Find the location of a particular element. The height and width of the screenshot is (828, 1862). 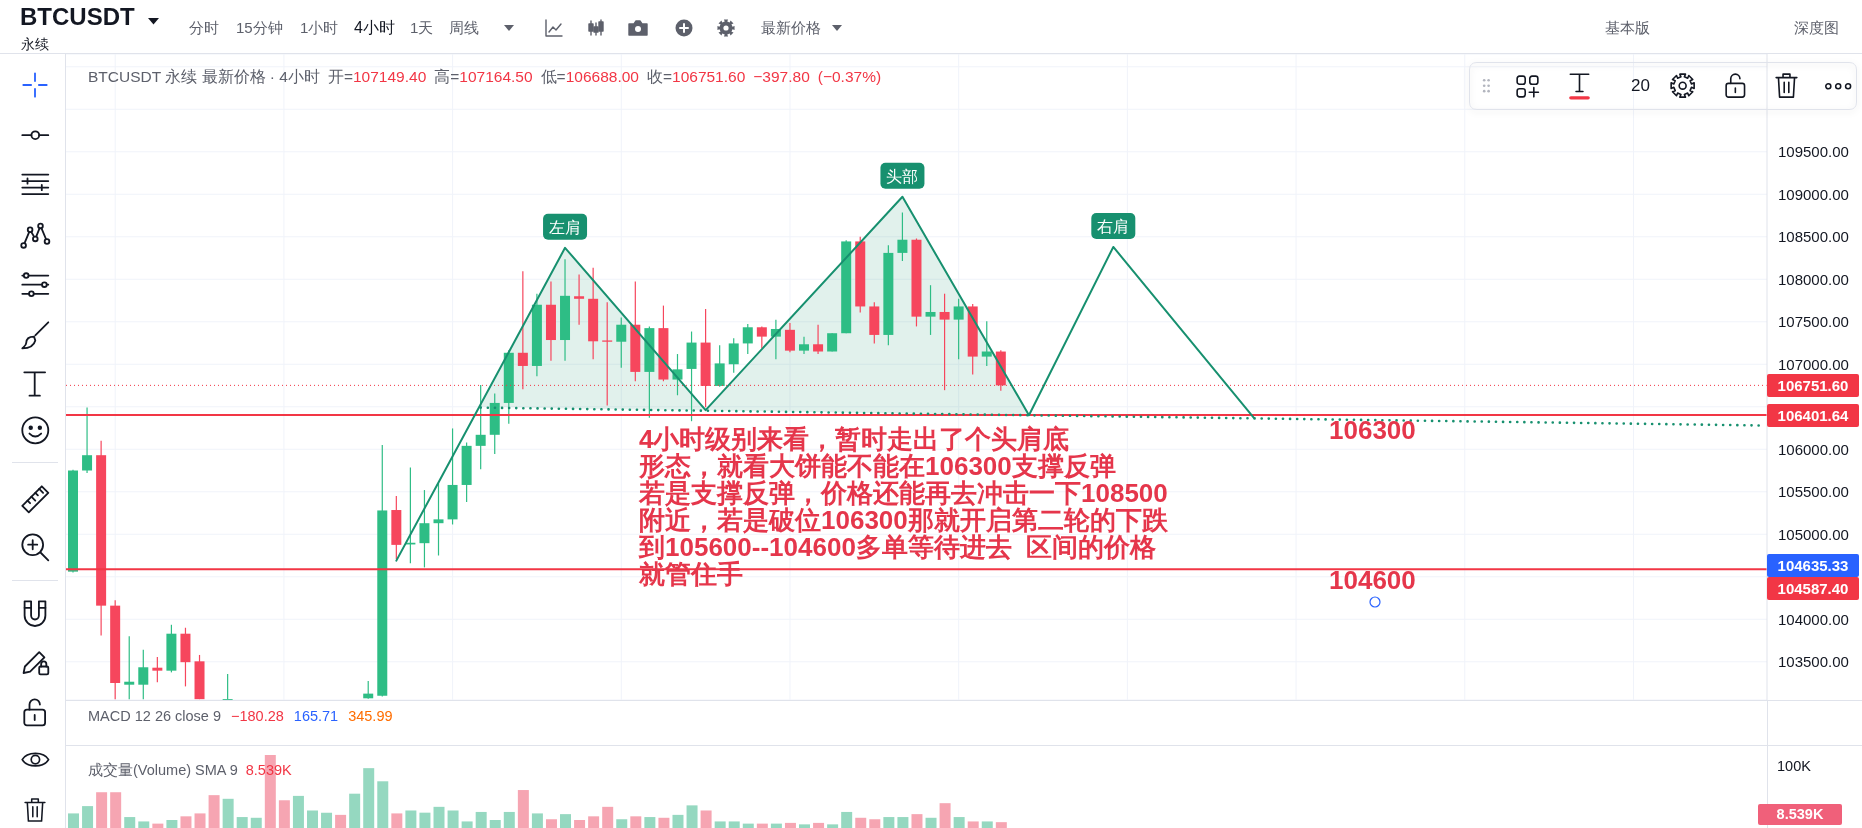

text: 开=107149.40 高=107164.50 低=106688.00 收=106751.60 −397.80 (−0.37%) is located at coordinates (604, 76).